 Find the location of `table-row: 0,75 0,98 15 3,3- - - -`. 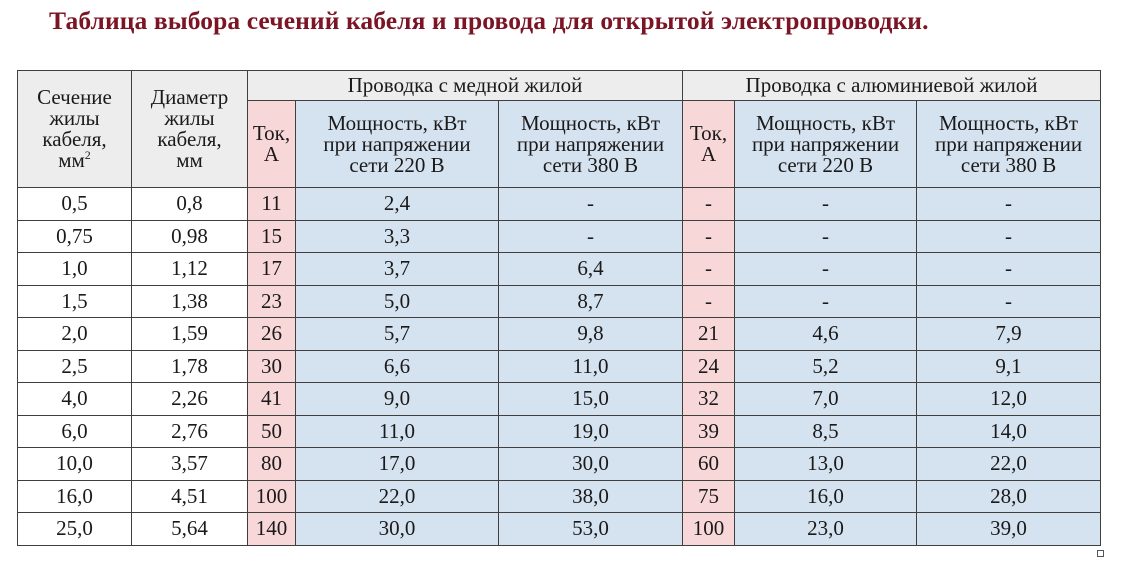

table-row: 0,75 0,98 15 3,3- - - - is located at coordinates (559, 236).